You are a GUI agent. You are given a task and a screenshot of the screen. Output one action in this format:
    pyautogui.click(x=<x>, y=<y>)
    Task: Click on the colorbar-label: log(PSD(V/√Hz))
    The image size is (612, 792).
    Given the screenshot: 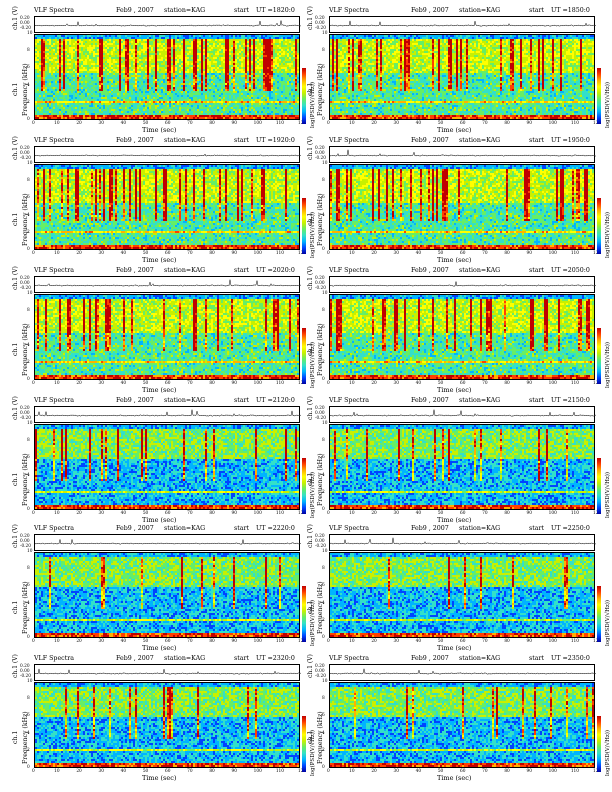 What is the action you would take?
    pyautogui.click(x=608, y=105)
    